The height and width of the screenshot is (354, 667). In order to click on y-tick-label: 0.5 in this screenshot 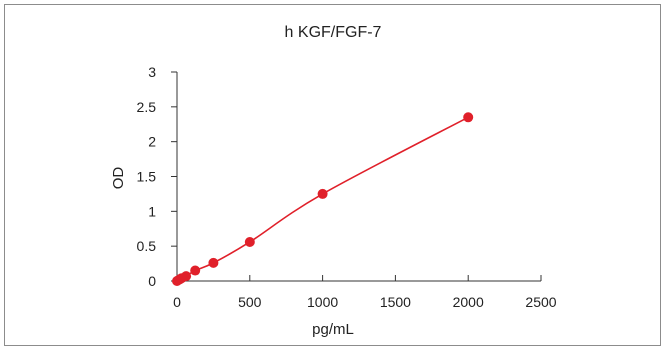, I will do `click(147, 246)`.